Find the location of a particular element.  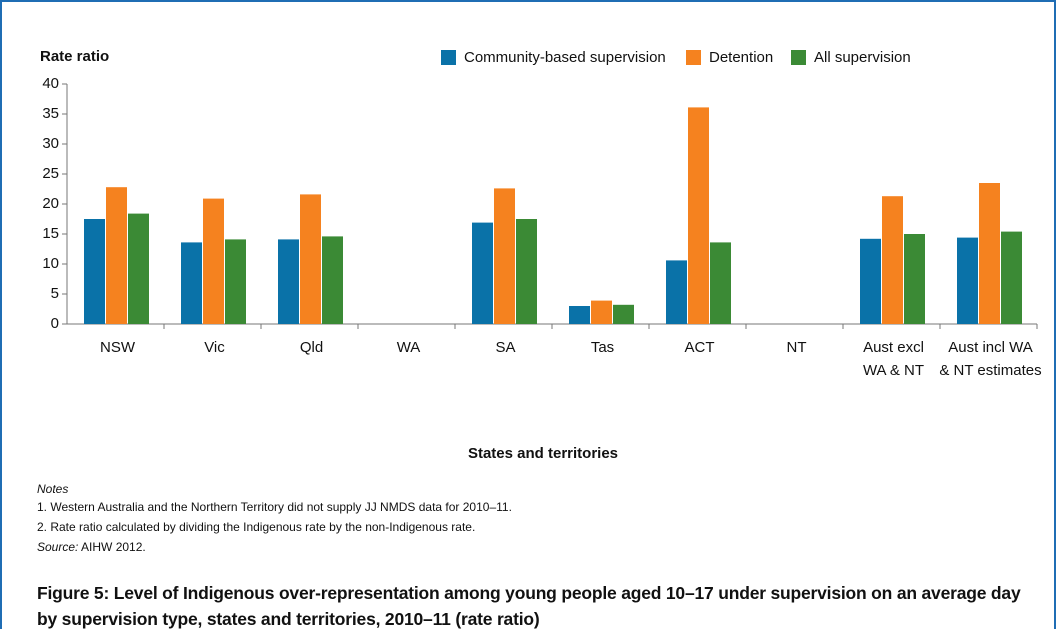

legend-label: All supervision is located at coordinates (862, 57).